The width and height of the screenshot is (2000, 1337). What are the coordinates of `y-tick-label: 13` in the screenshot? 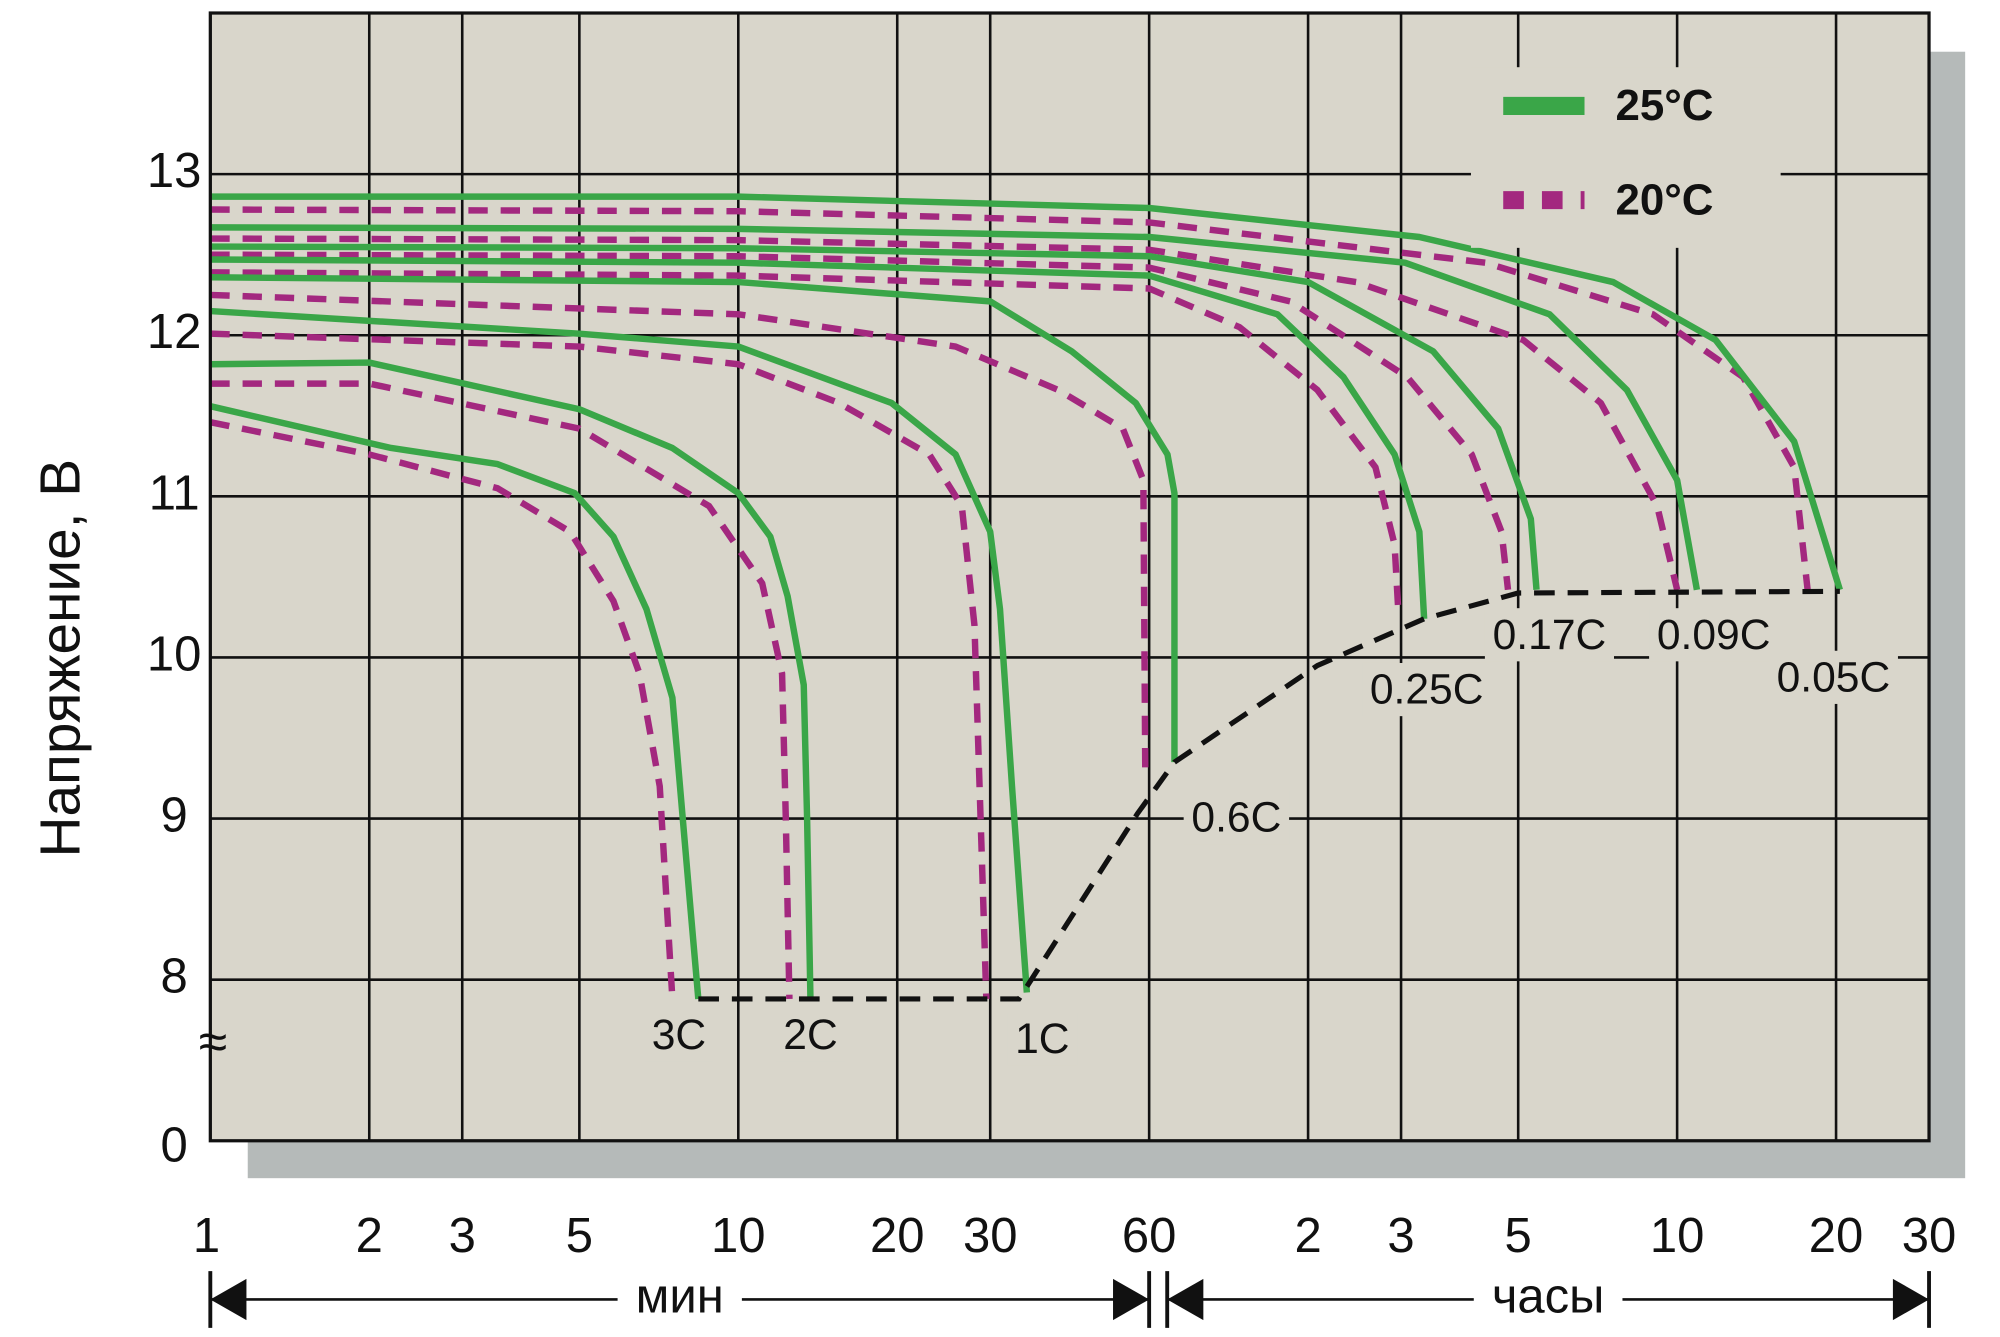 It's located at (174, 171).